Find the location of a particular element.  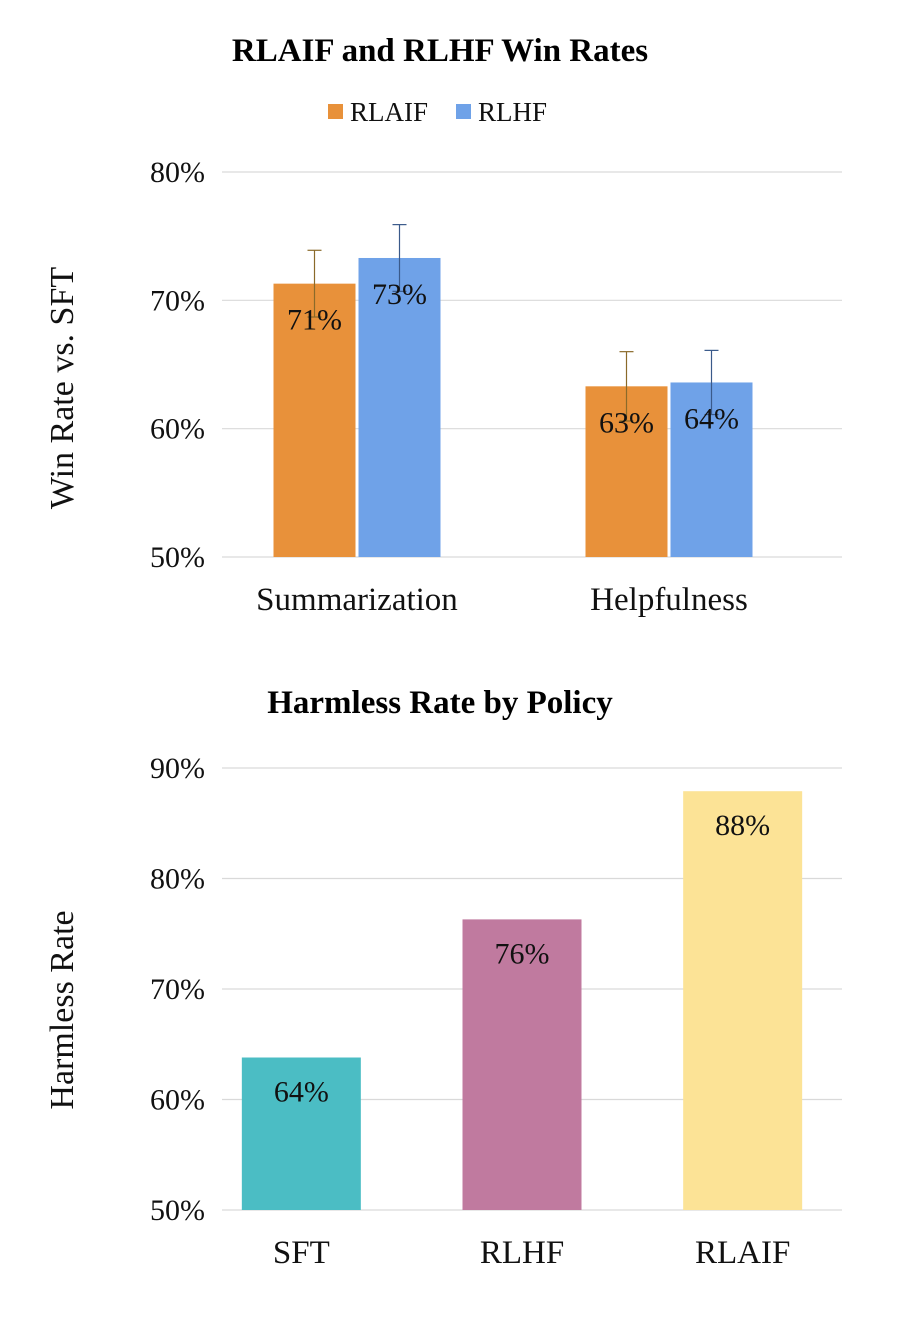

bar-rlhf is located at coordinates (522, 1064).